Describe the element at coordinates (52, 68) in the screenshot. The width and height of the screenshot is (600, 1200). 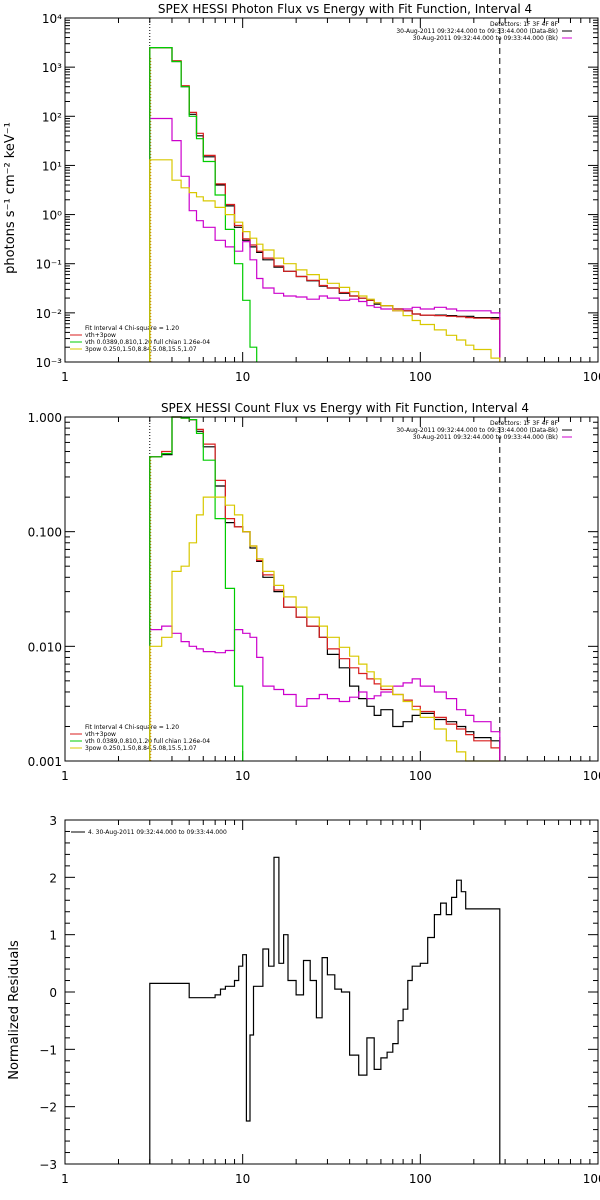
I see `y-tick-label: 10³` at that location.